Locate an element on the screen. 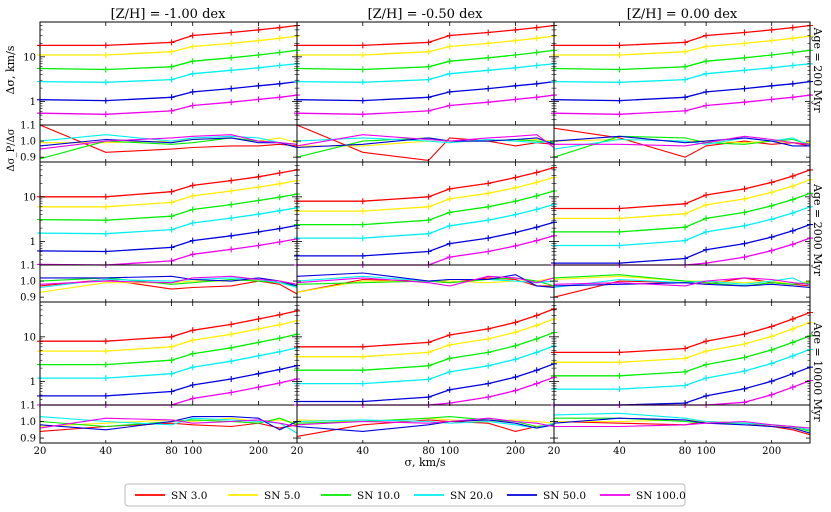  column-title-1: [Z/H] = -1.00 dex is located at coordinates (169, 14).